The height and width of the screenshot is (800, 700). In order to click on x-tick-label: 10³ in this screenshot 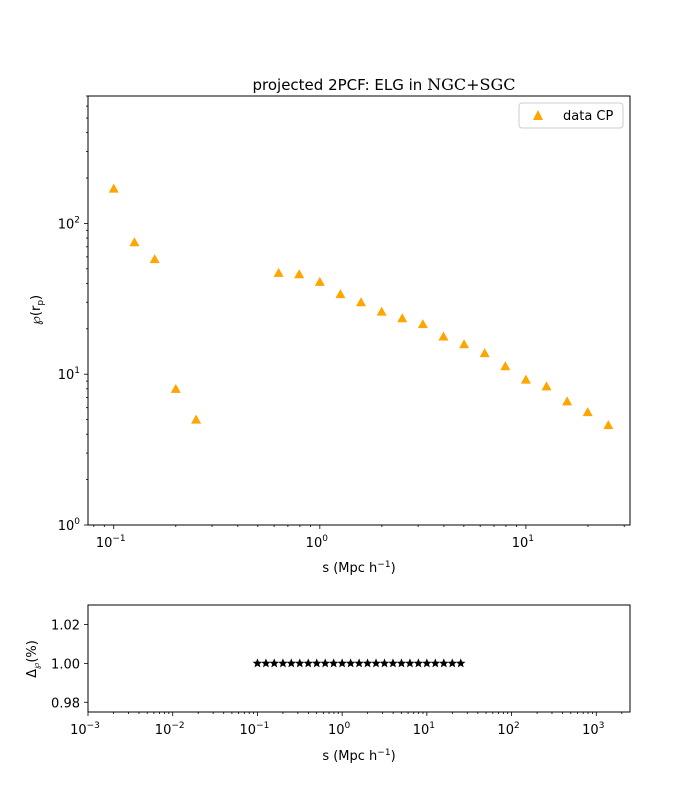, I will do `click(593, 729)`.